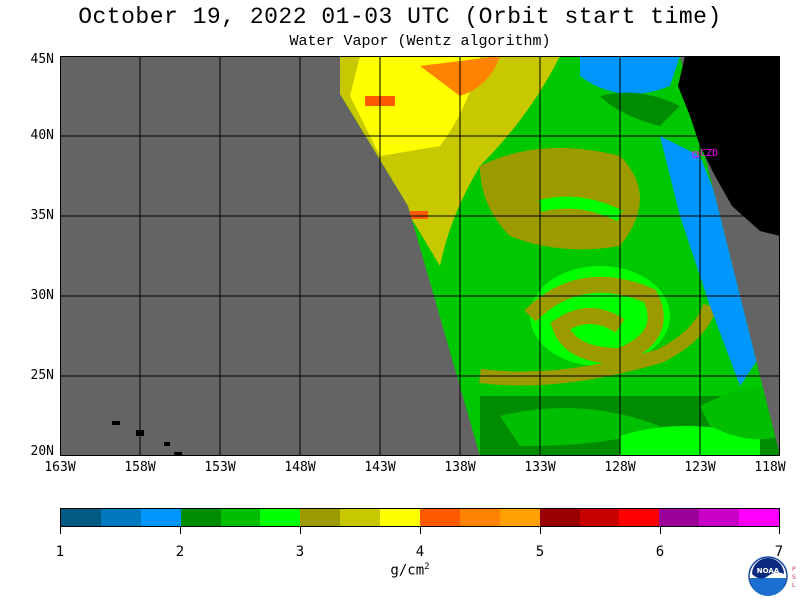 The width and height of the screenshot is (800, 600). Describe the element at coordinates (620, 467) in the screenshot. I see `lon-label-128w: 128W` at that location.